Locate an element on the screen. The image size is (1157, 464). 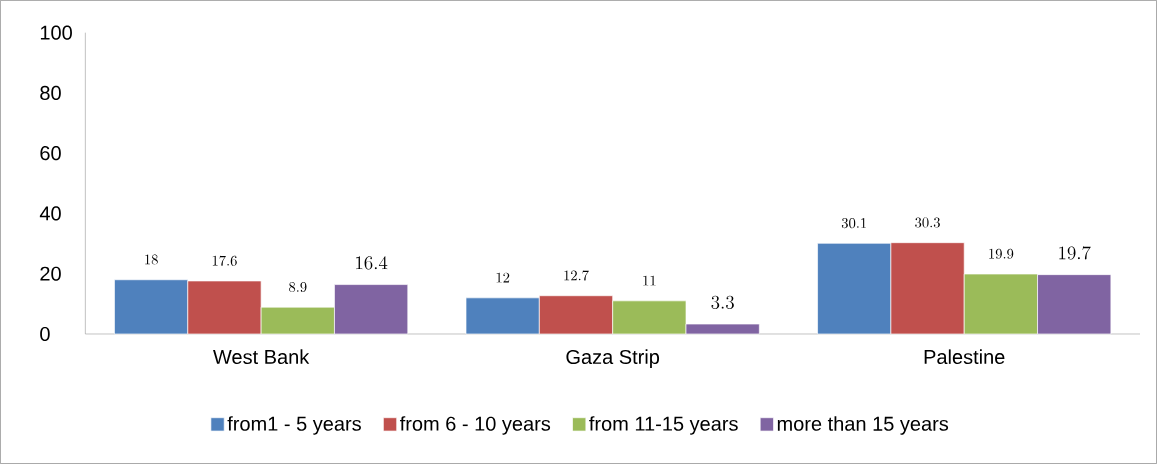
y-tick-label: 80 is located at coordinates (50, 92).